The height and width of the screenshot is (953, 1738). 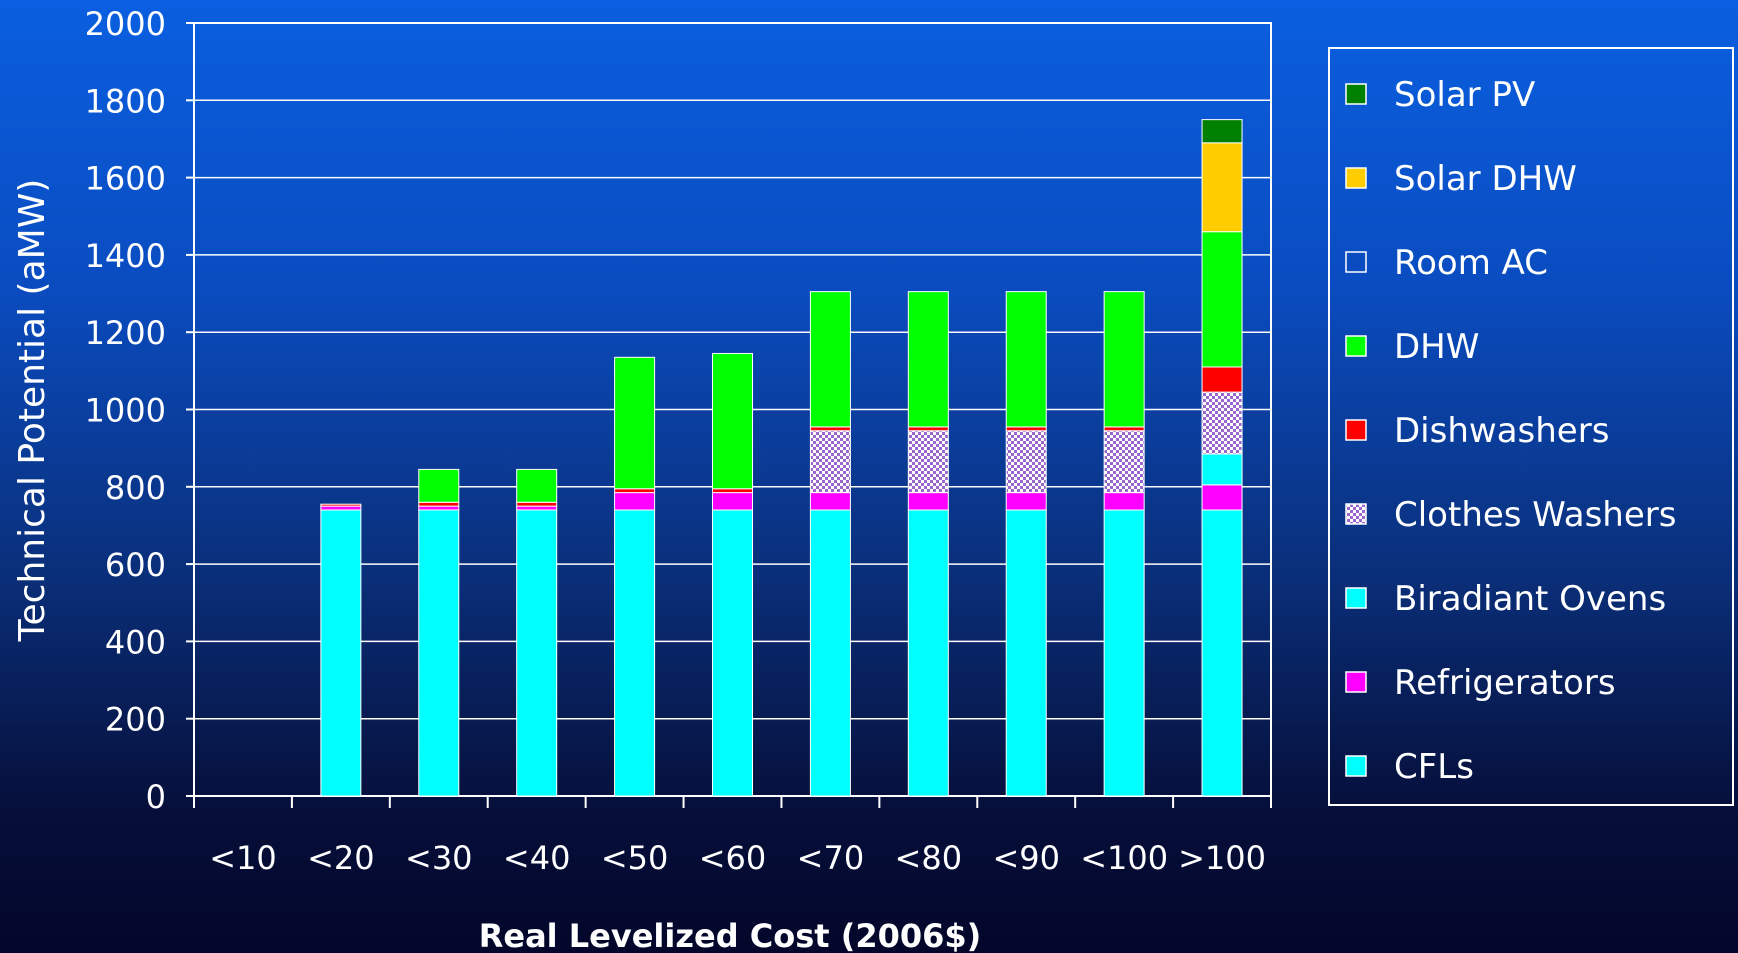 I want to click on x-tick-label: <40, so click(x=537, y=858).